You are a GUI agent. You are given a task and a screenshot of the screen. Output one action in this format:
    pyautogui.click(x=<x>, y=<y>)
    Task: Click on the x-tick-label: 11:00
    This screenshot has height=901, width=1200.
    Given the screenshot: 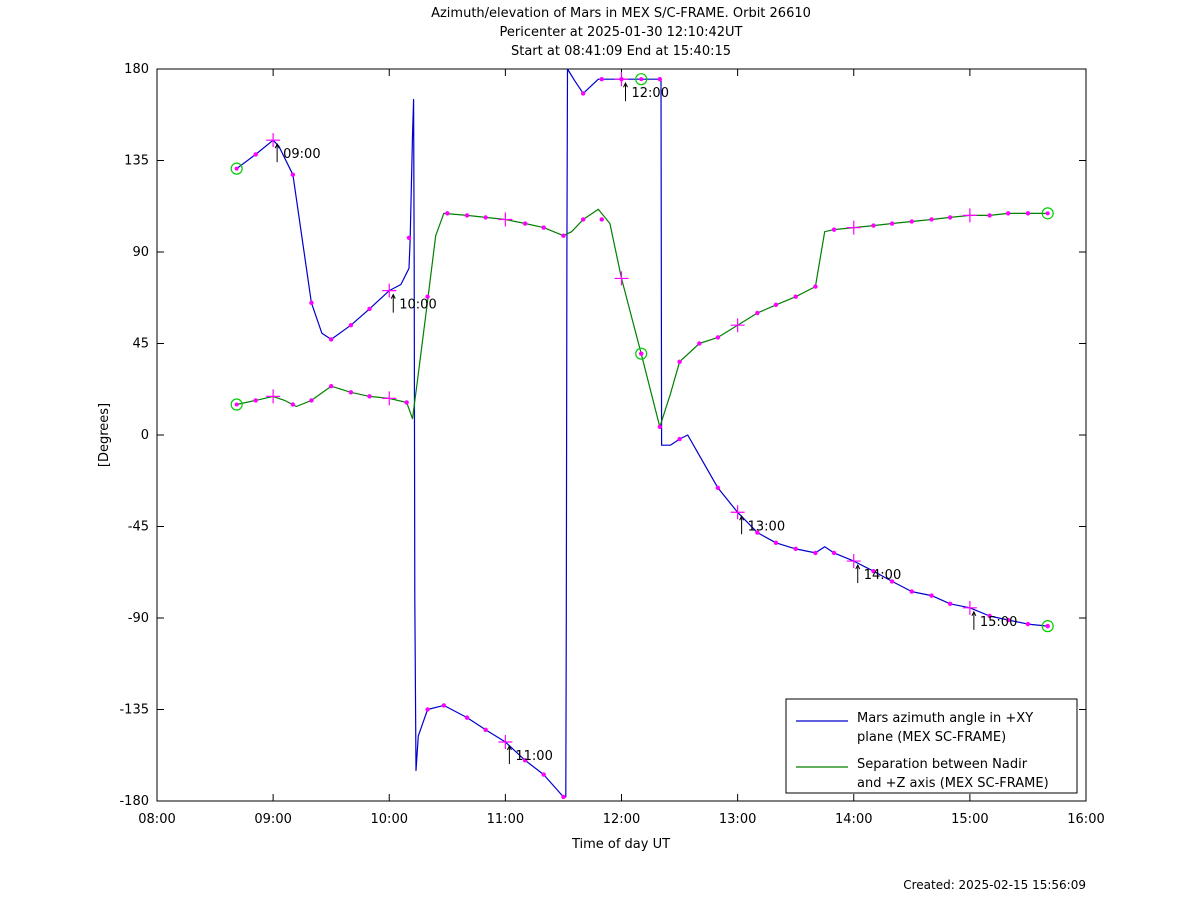 What is the action you would take?
    pyautogui.click(x=505, y=819)
    